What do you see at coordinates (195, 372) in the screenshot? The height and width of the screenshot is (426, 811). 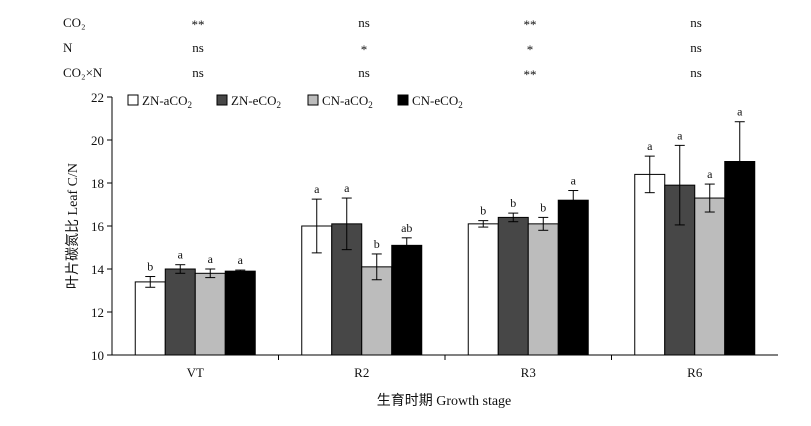 I see `x-tick-label: VT` at bounding box center [195, 372].